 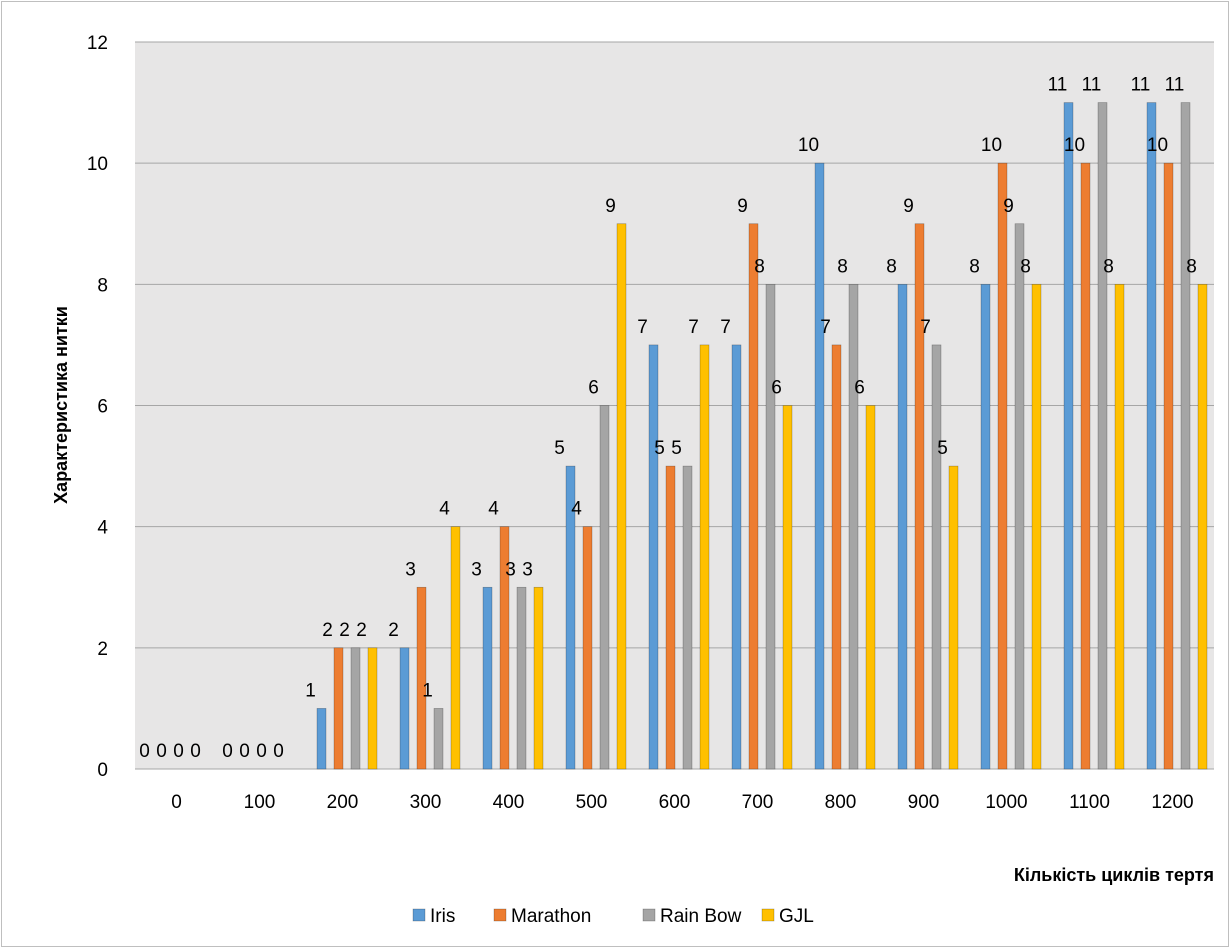 What do you see at coordinates (260, 802) in the screenshot?
I see `x-tick-label: 100` at bounding box center [260, 802].